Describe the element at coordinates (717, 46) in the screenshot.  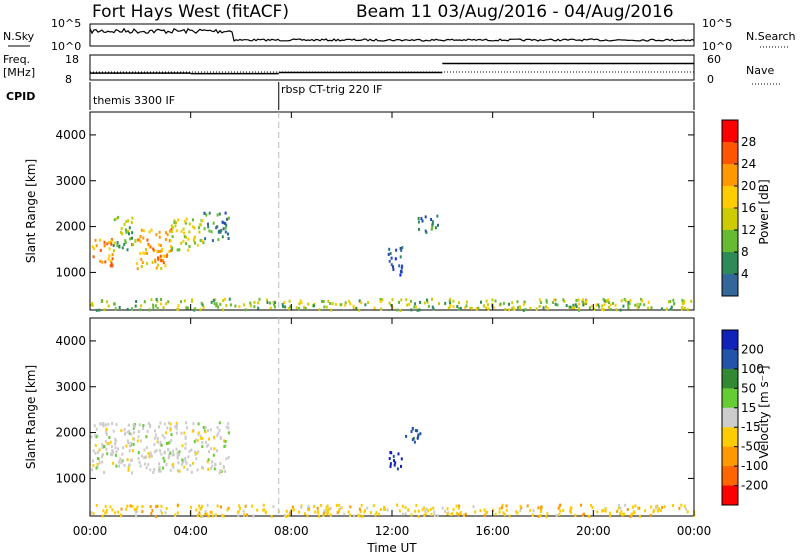
I see `nsearch-tick-bottom: 10^0` at that location.